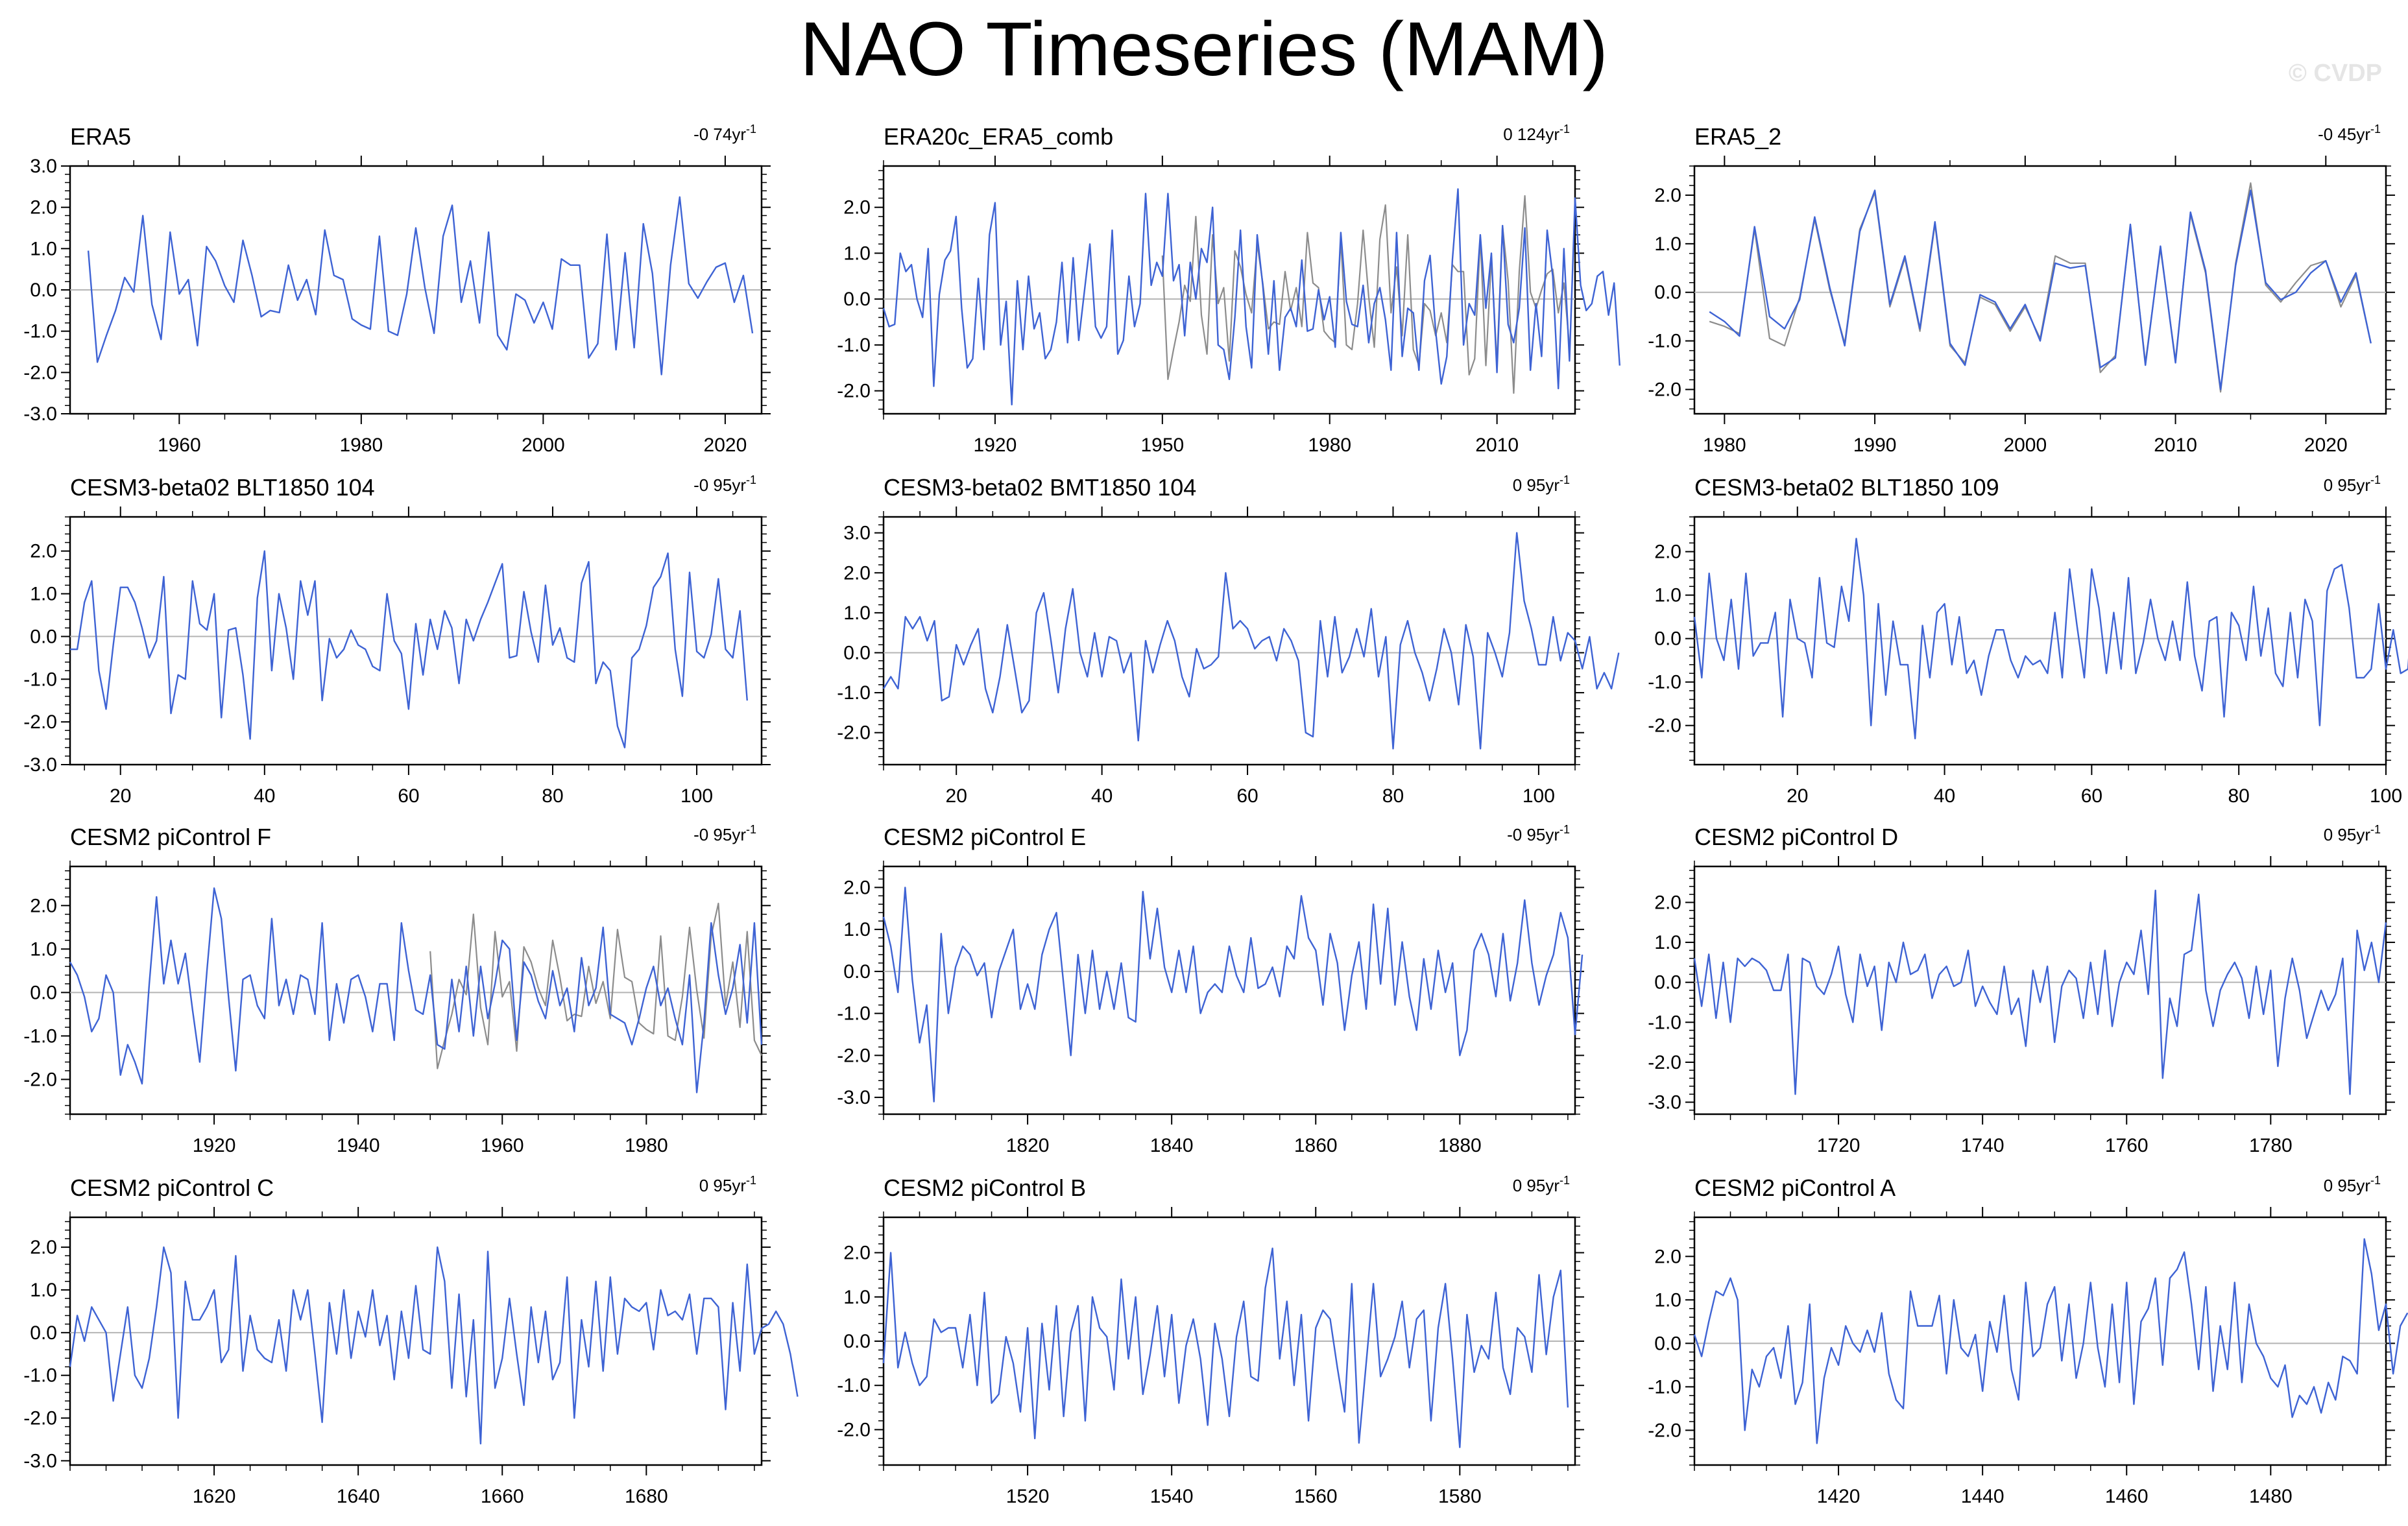  Describe the element at coordinates (1531, 134) in the screenshot. I see `trend-value: 0 124yr` at that location.